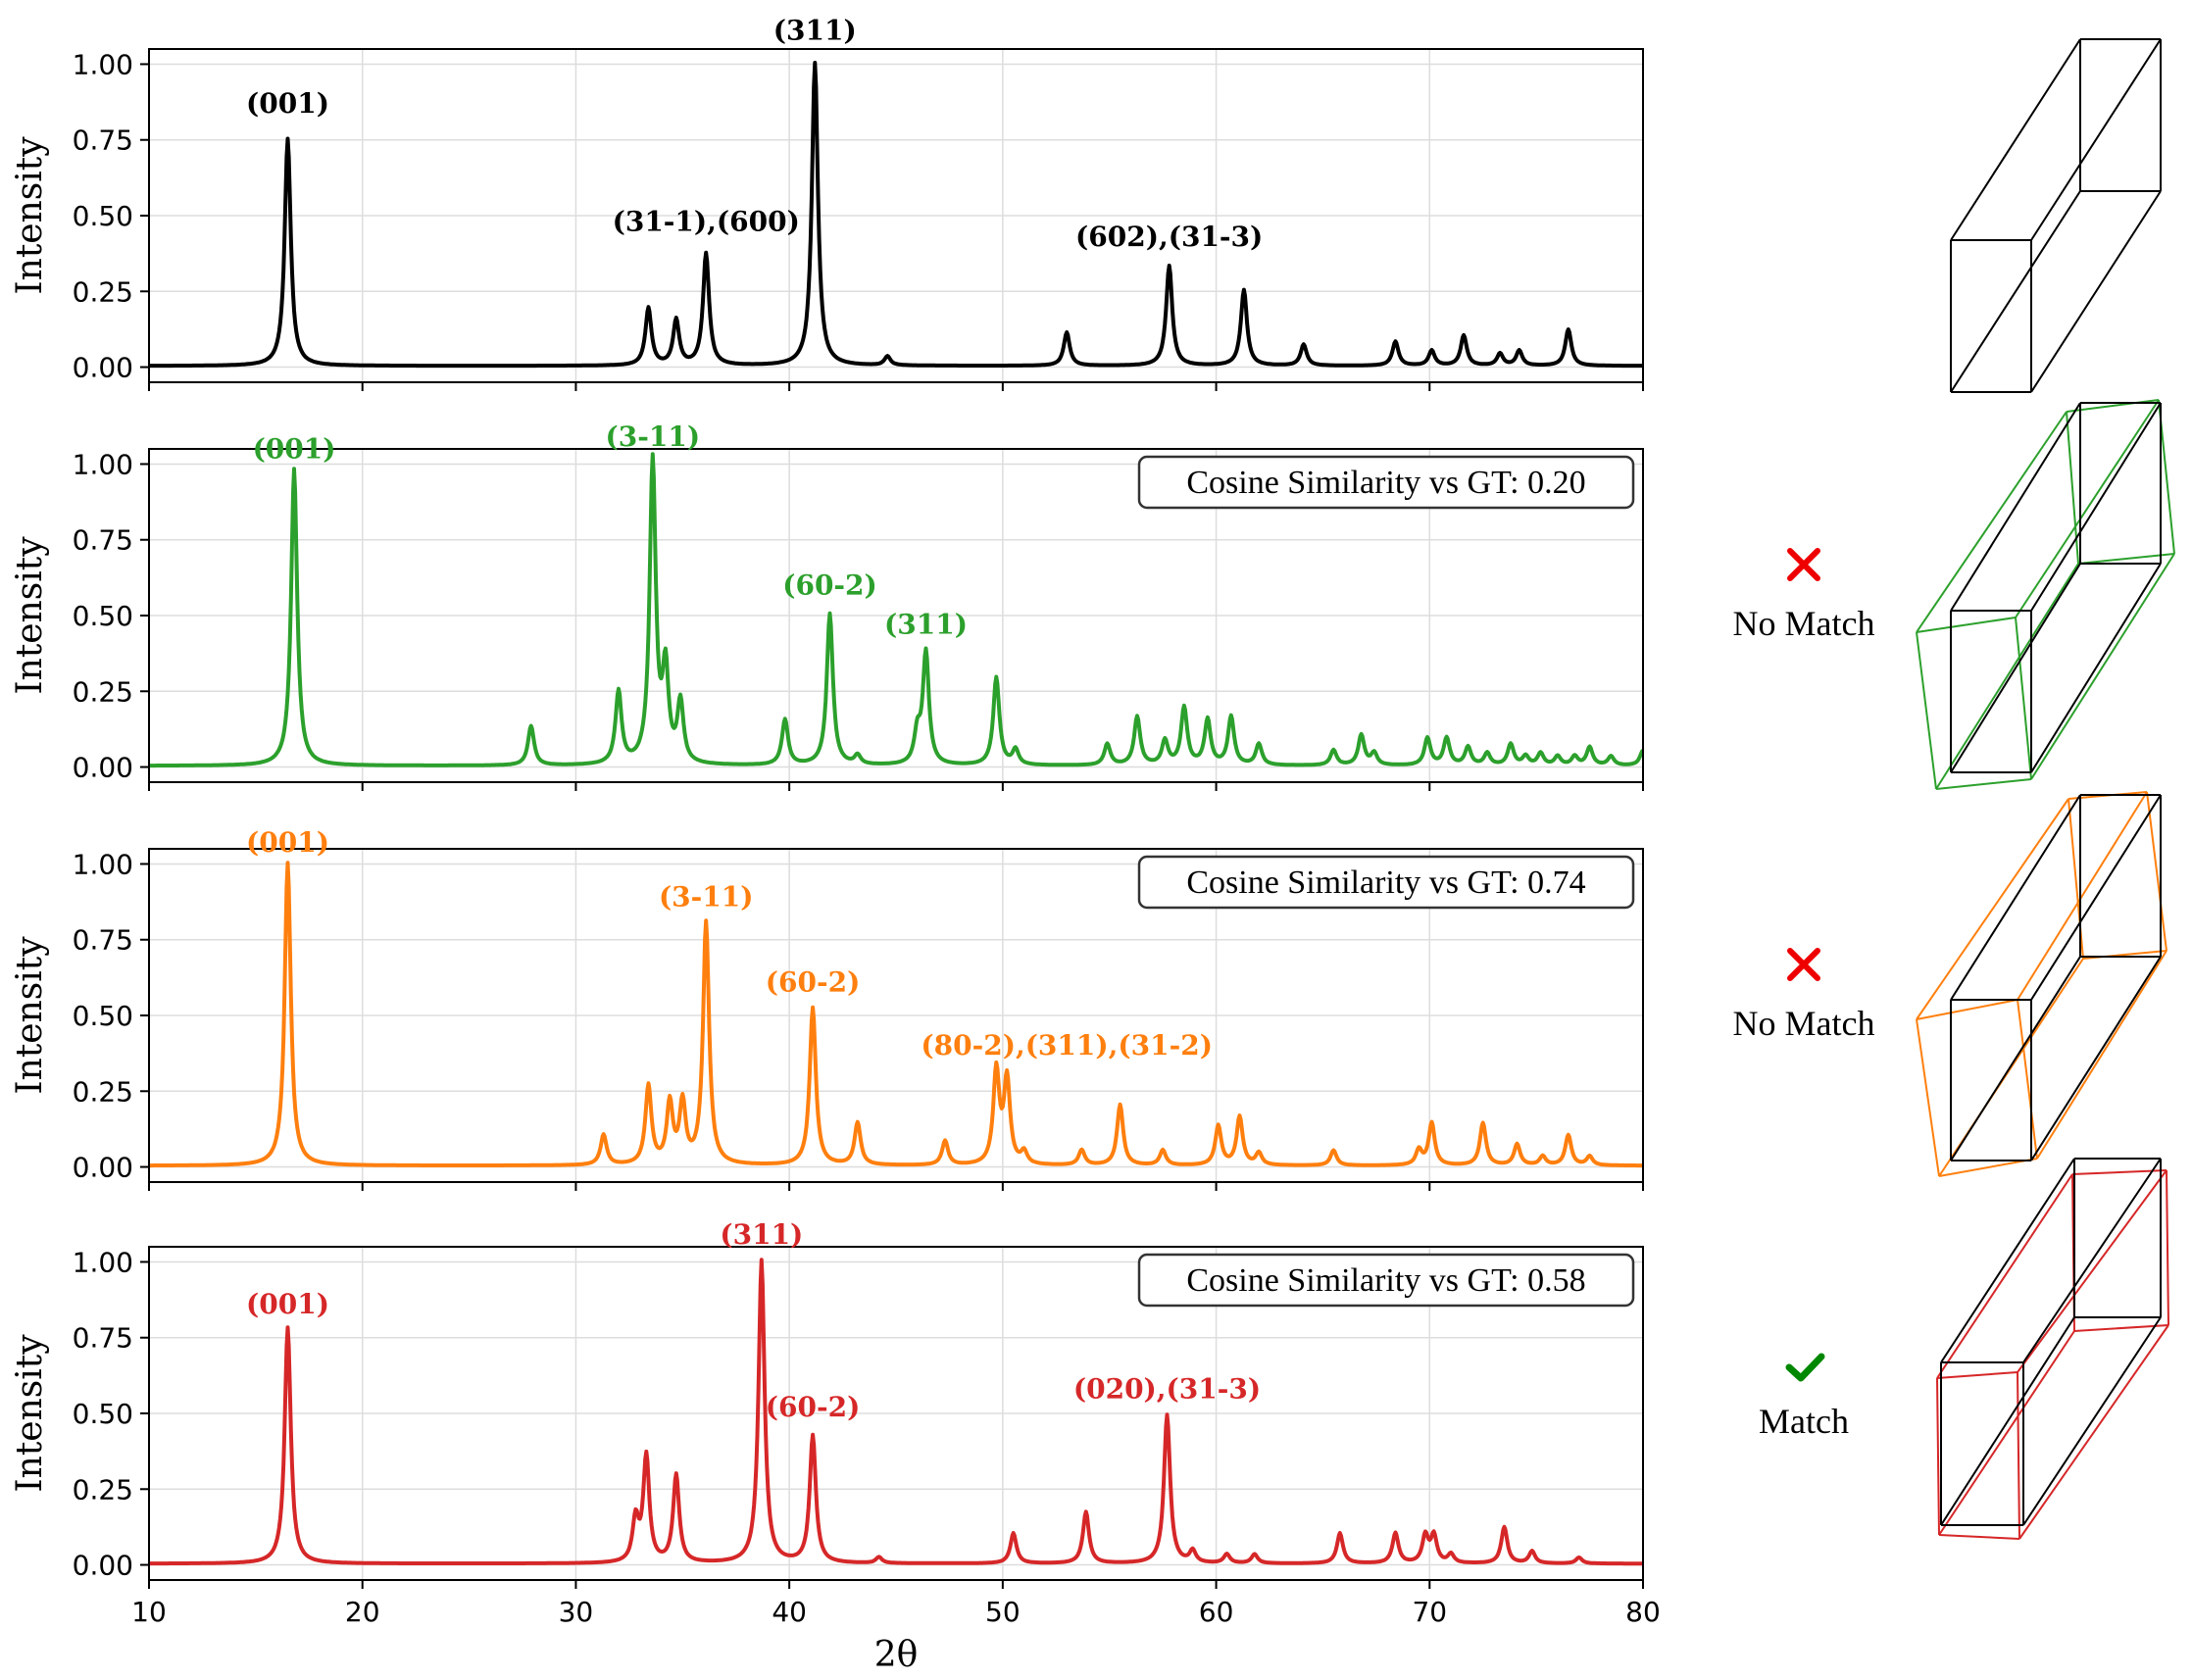  I want to click on status-label: No Match, so click(1804, 623).